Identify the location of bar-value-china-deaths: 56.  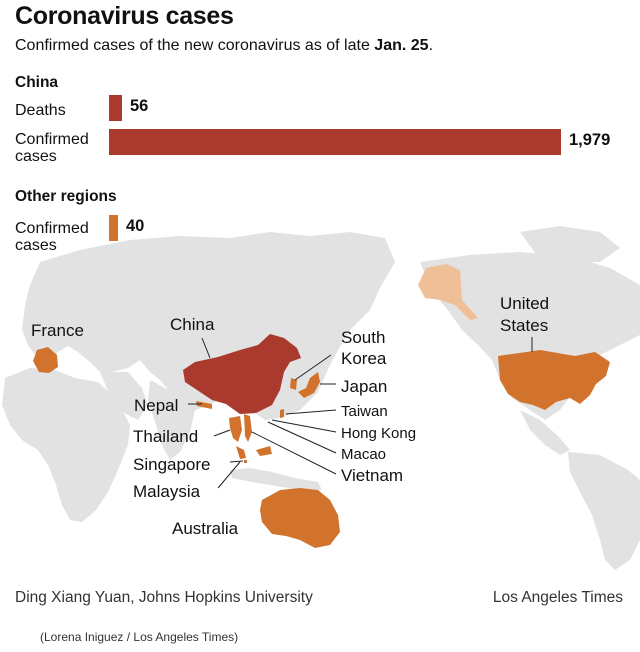
(139, 106).